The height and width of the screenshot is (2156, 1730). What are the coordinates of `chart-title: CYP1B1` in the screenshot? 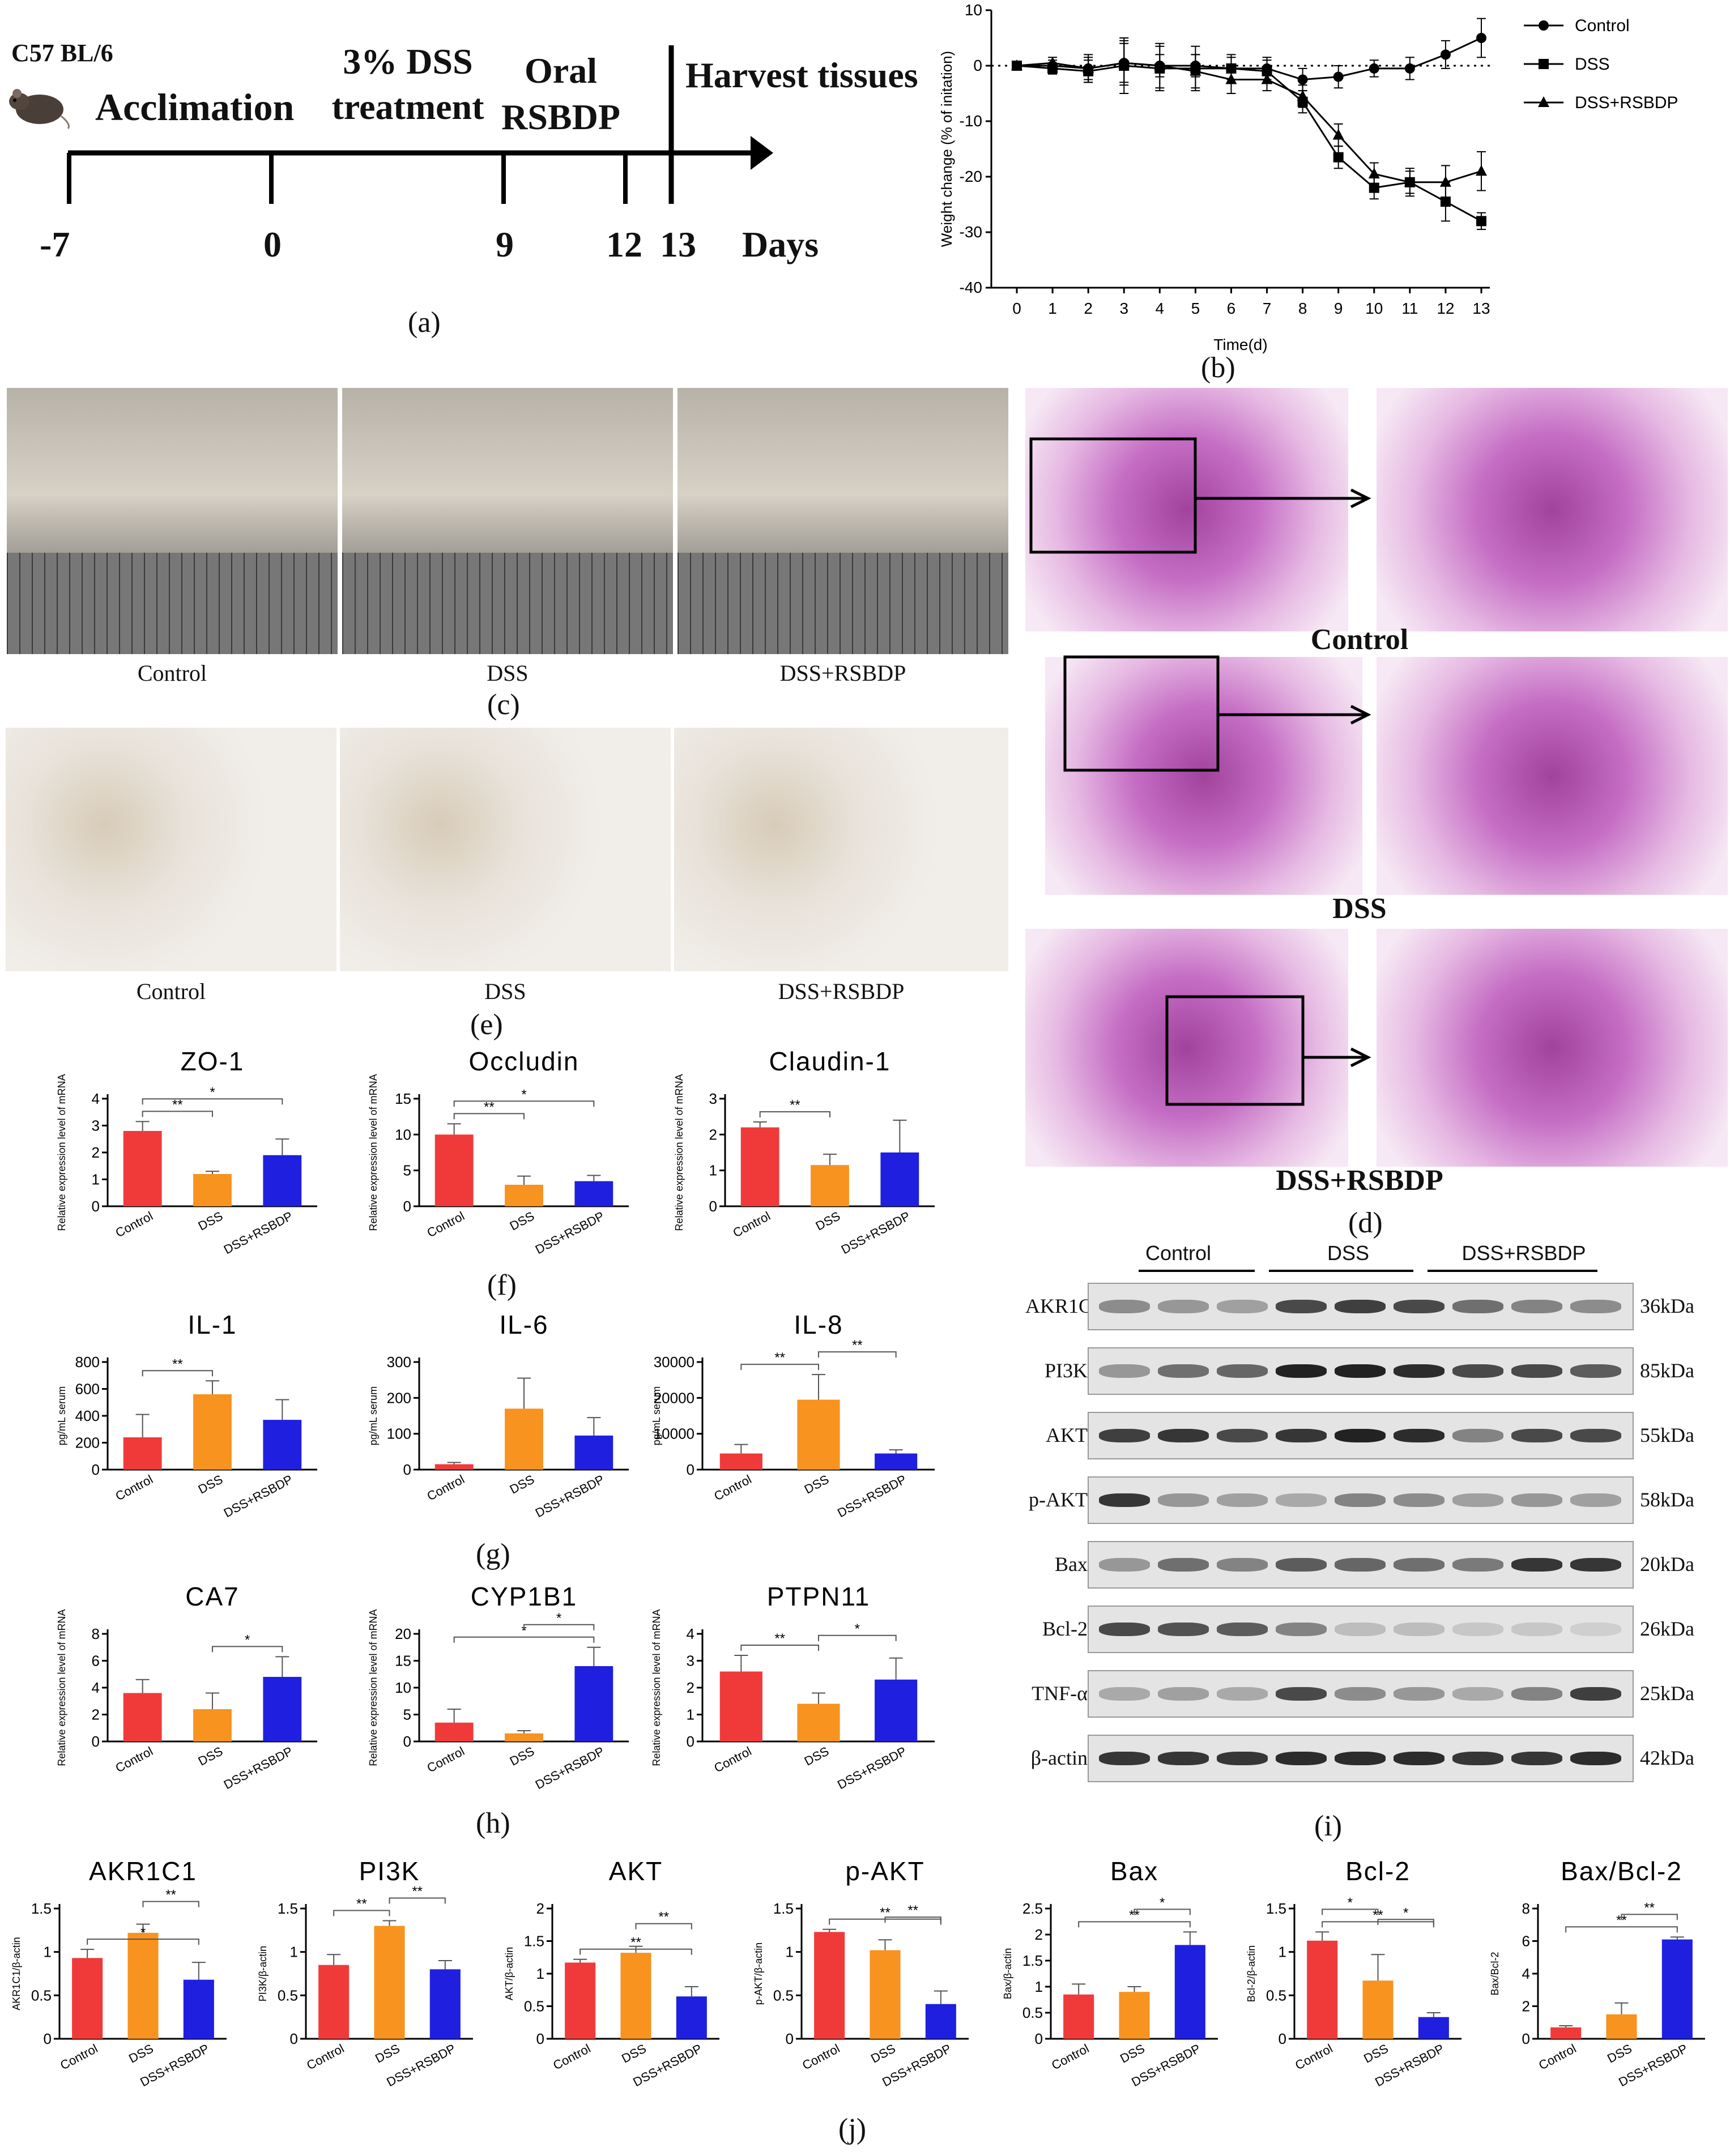 It's located at (524, 1596).